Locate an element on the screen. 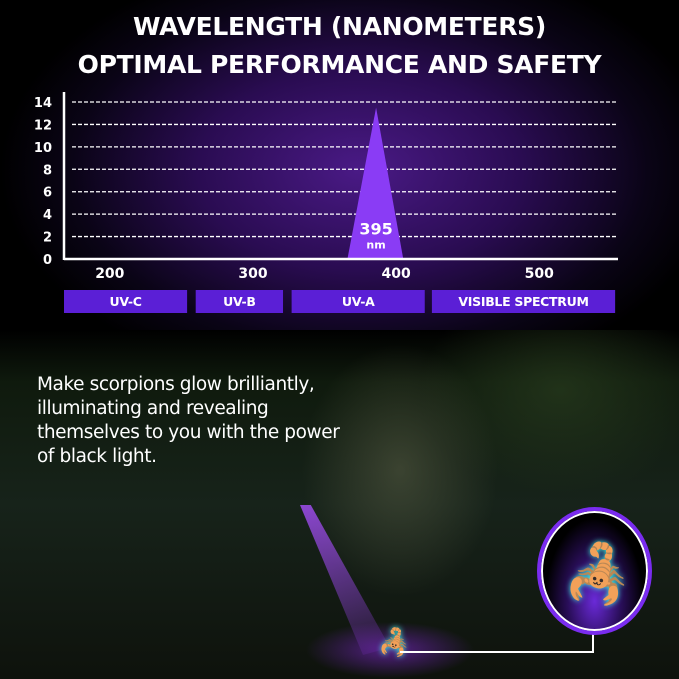 Image resolution: width=679 pixels, height=679 pixels. scorpion-icon: 🦂 is located at coordinates (394, 643).